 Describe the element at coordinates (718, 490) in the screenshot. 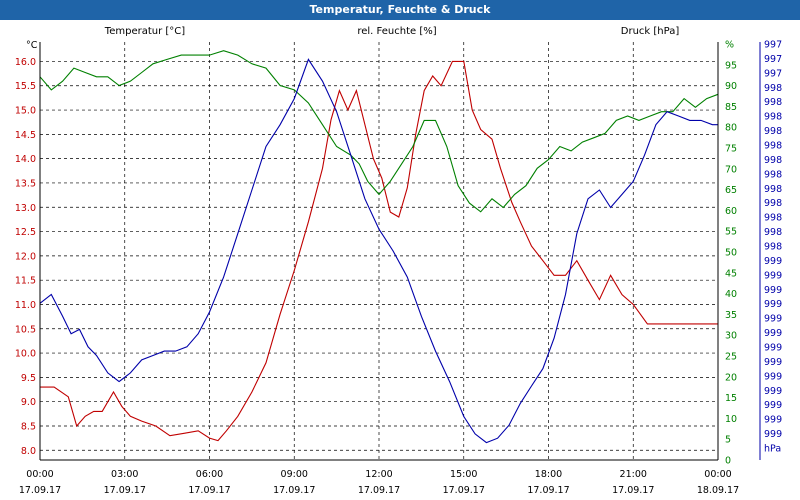

I see `x-tick-date: 18.09.17` at that location.